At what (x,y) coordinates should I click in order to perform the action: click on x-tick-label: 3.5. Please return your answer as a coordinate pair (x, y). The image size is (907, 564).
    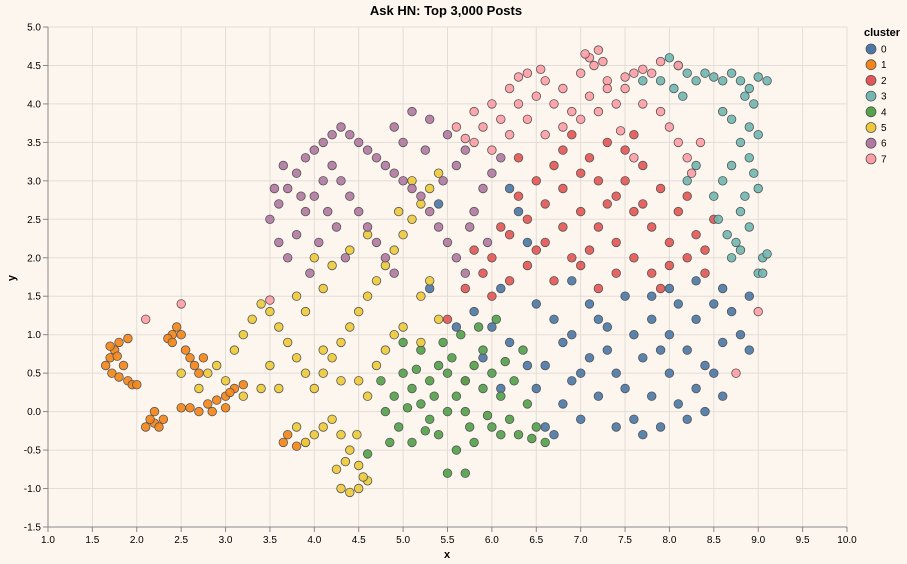
    Looking at the image, I should click on (270, 540).